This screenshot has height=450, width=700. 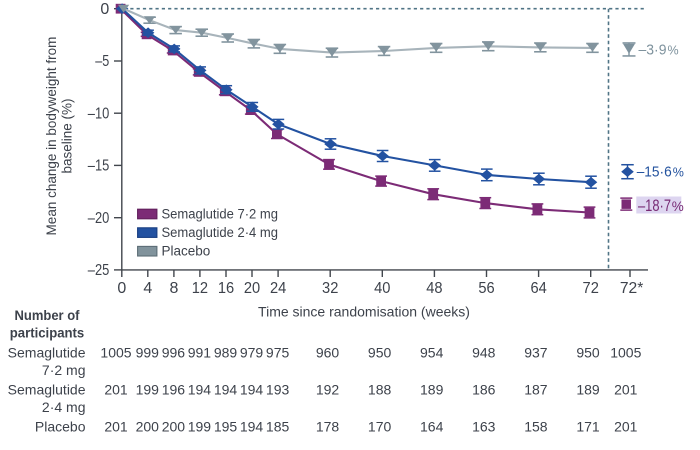 What do you see at coordinates (278, 288) in the screenshot?
I see `svg-text: 24` at bounding box center [278, 288].